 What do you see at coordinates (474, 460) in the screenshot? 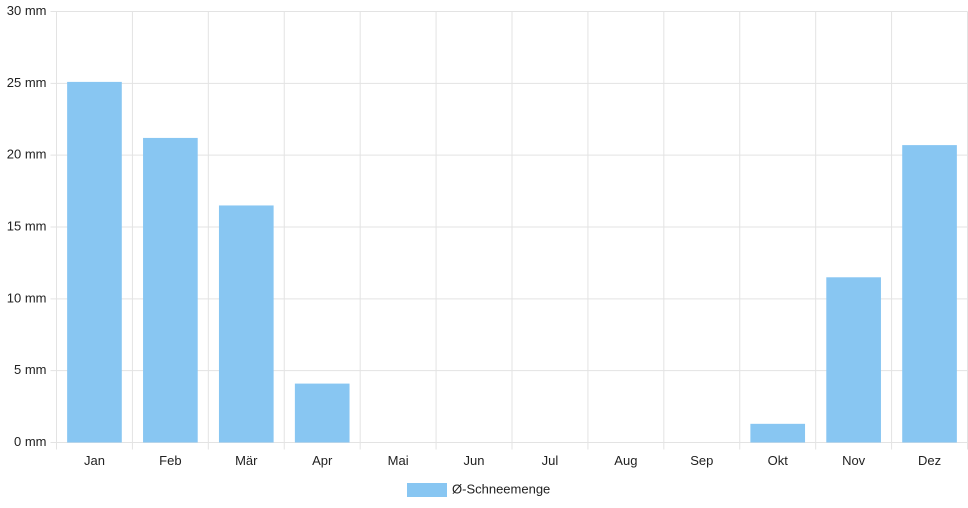
I see `x-tick-label: Jun` at bounding box center [474, 460].